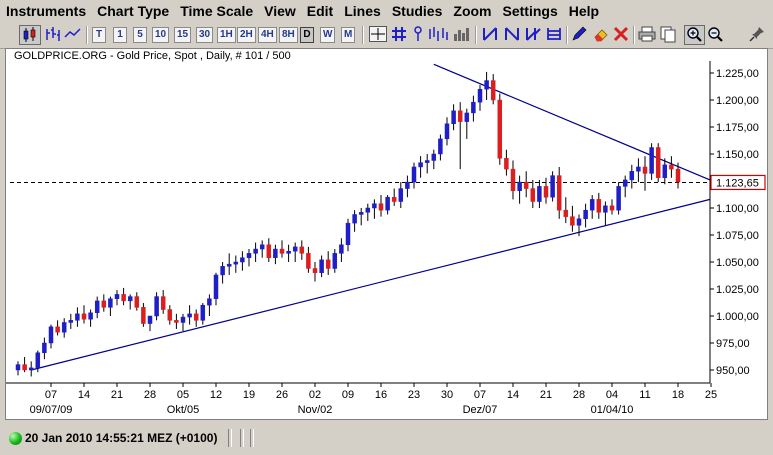 The height and width of the screenshot is (455, 773). What do you see at coordinates (447, 395) in the screenshot?
I see `x-tick-label: 30` at bounding box center [447, 395].